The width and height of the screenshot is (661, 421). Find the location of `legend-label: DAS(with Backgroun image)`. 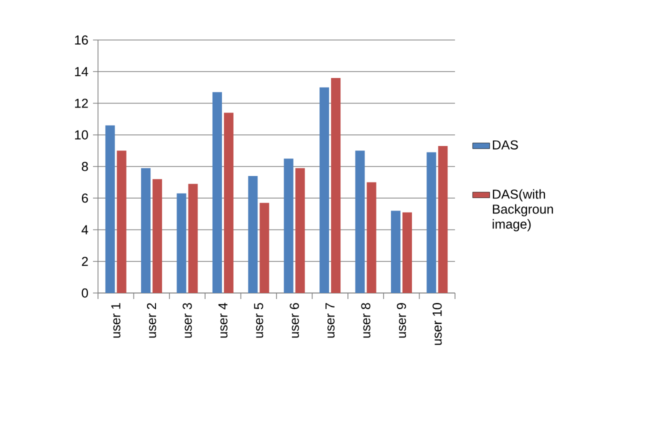

legend-label: DAS(with Backgroun image) is located at coordinates (522, 210).